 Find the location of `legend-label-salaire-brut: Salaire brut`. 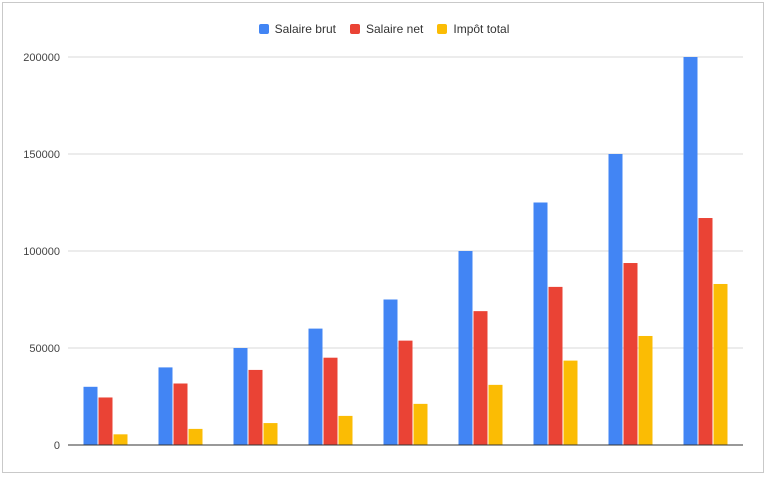

legend-label-salaire-brut: Salaire brut is located at coordinates (305, 29).